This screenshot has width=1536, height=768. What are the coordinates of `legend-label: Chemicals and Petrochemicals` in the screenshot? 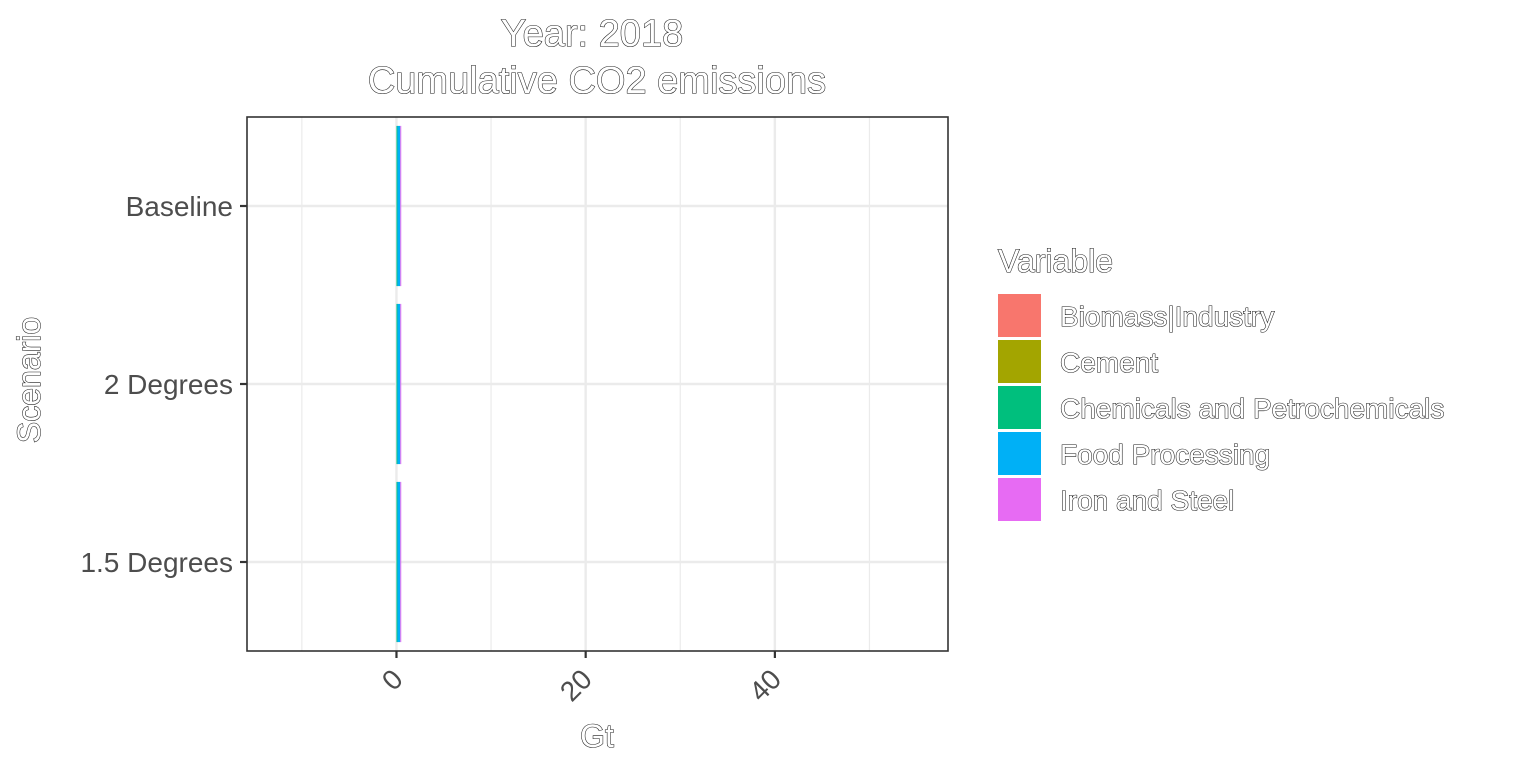 It's located at (1252, 408).